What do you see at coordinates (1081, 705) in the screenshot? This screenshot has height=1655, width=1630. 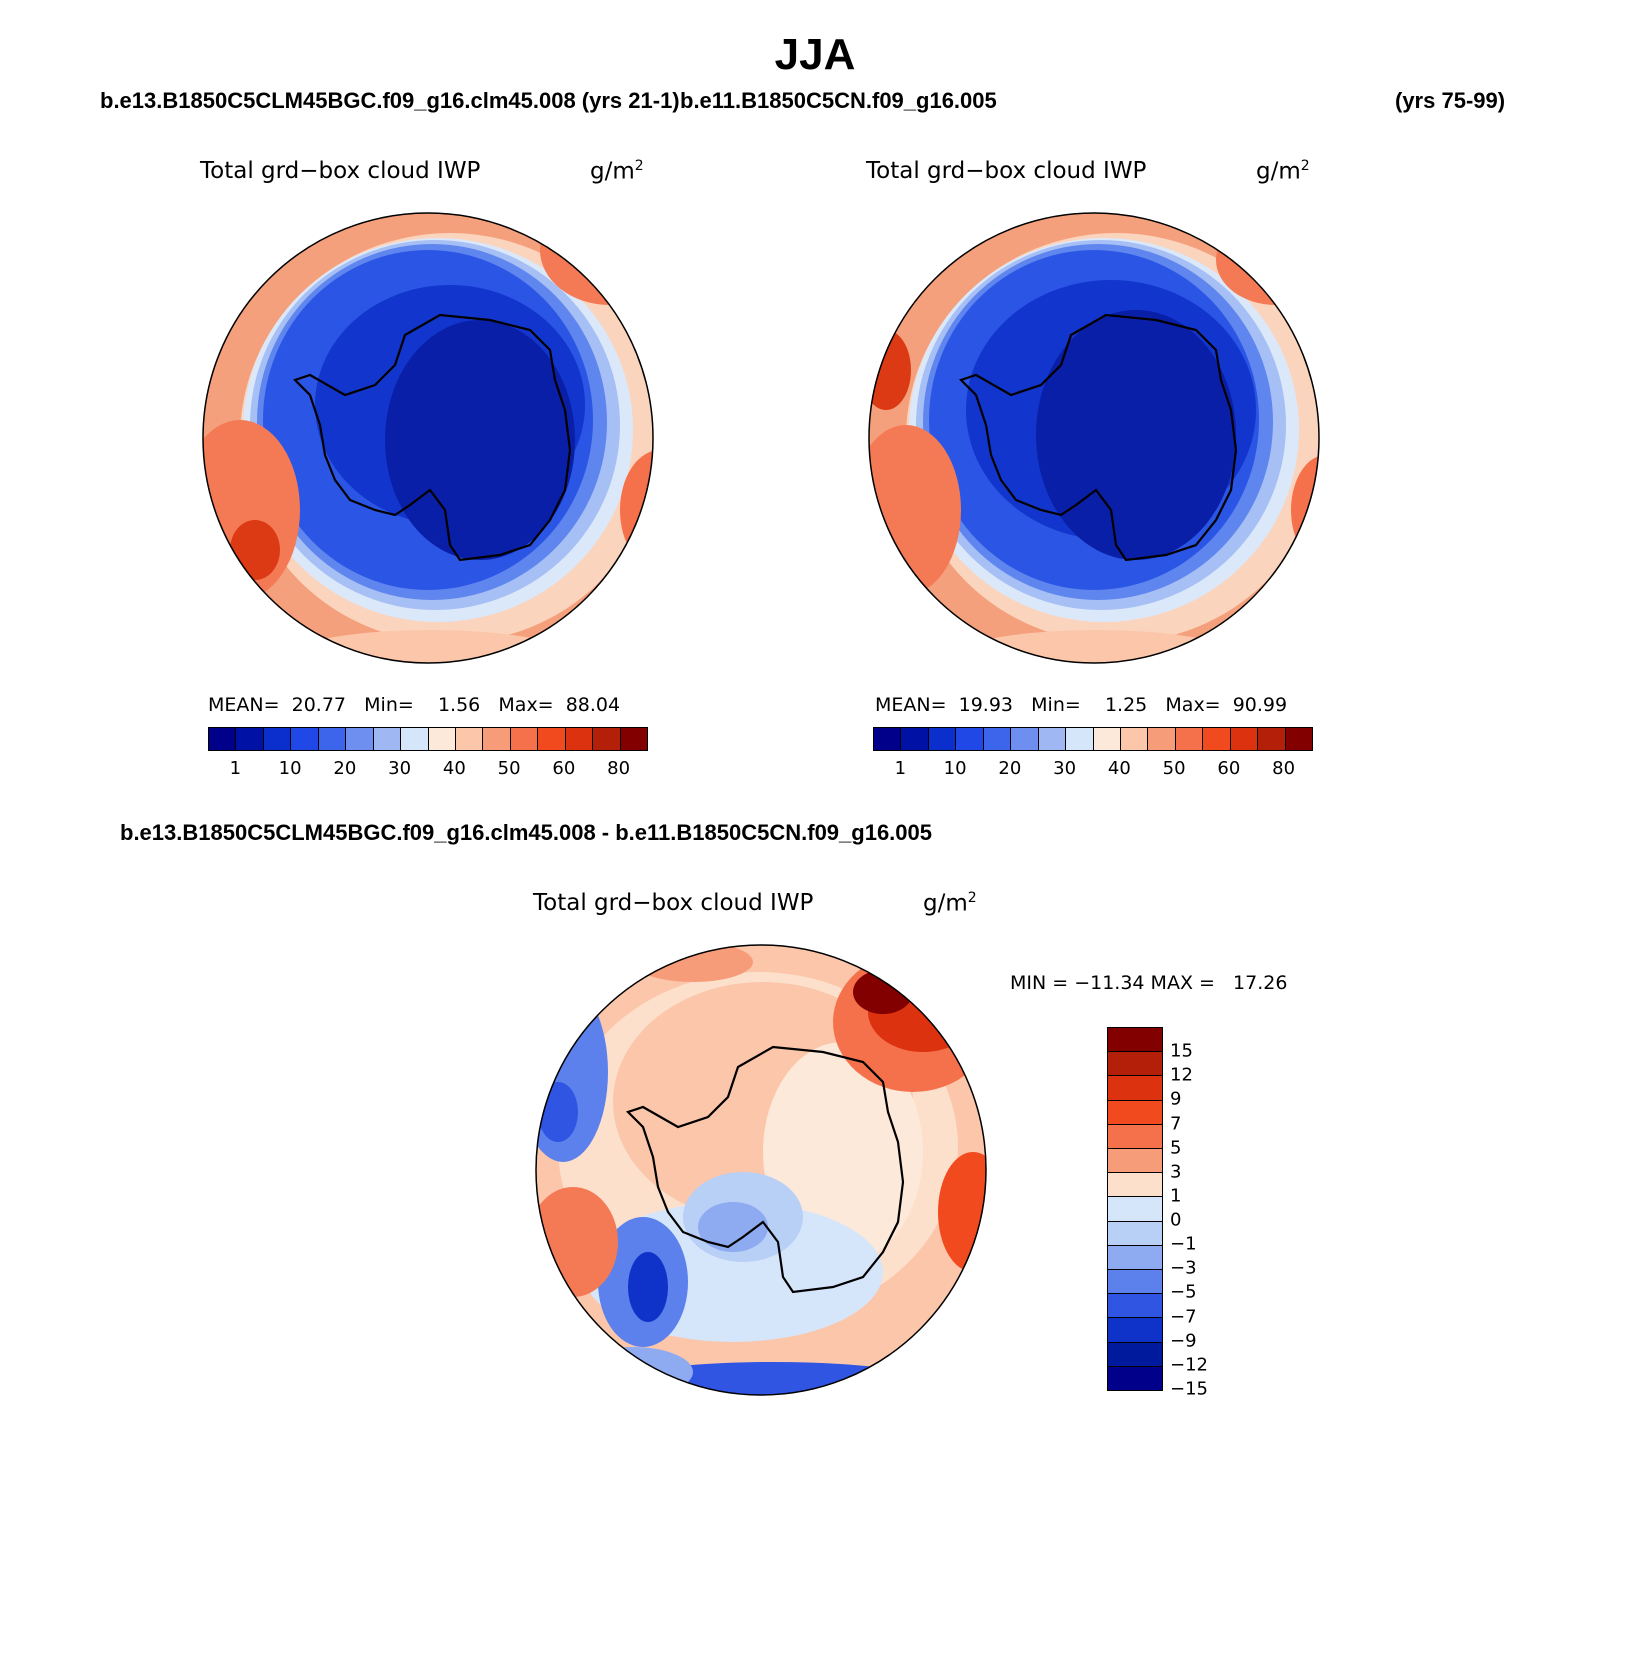 I see `panel2-stats: MEAN= 19.93 Min= 1.25 Max= 90.99` at bounding box center [1081, 705].